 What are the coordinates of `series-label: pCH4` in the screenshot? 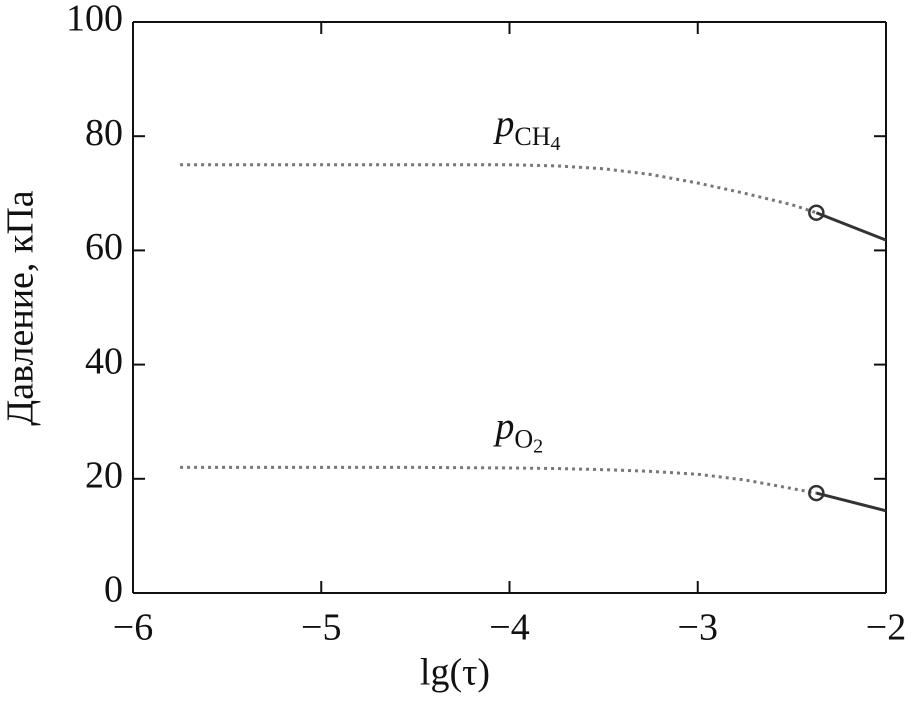 It's located at (526, 128).